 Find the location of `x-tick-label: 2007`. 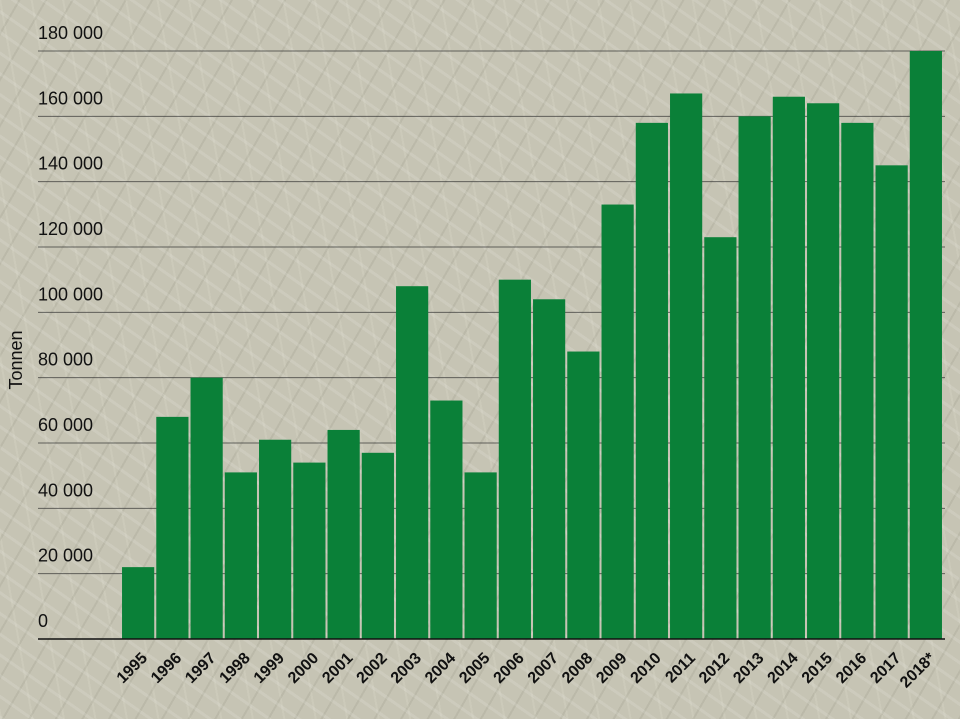

x-tick-label: 2007 is located at coordinates (543, 668).